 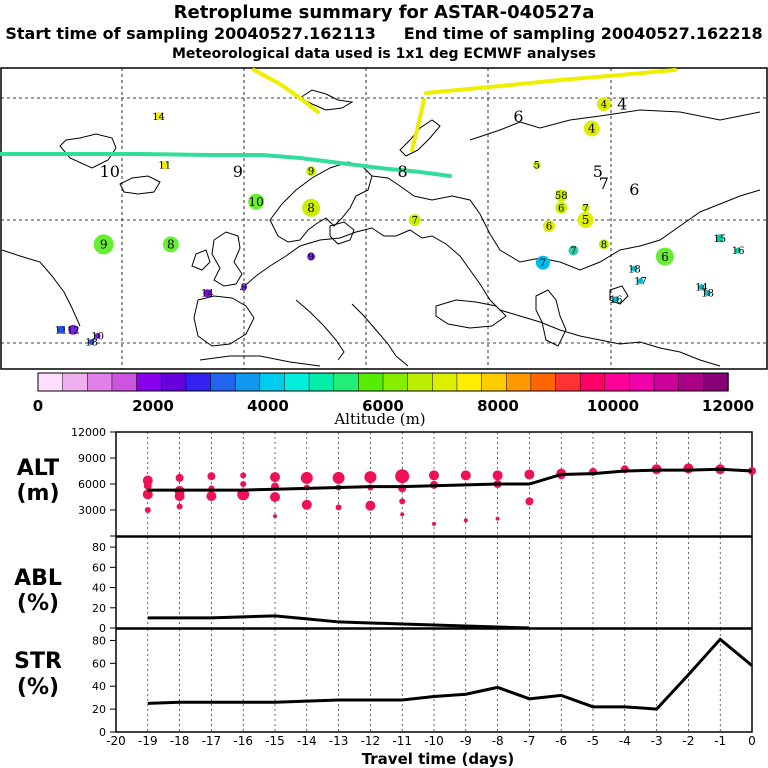 I want to click on x-tick-label: -15, so click(x=275, y=741).